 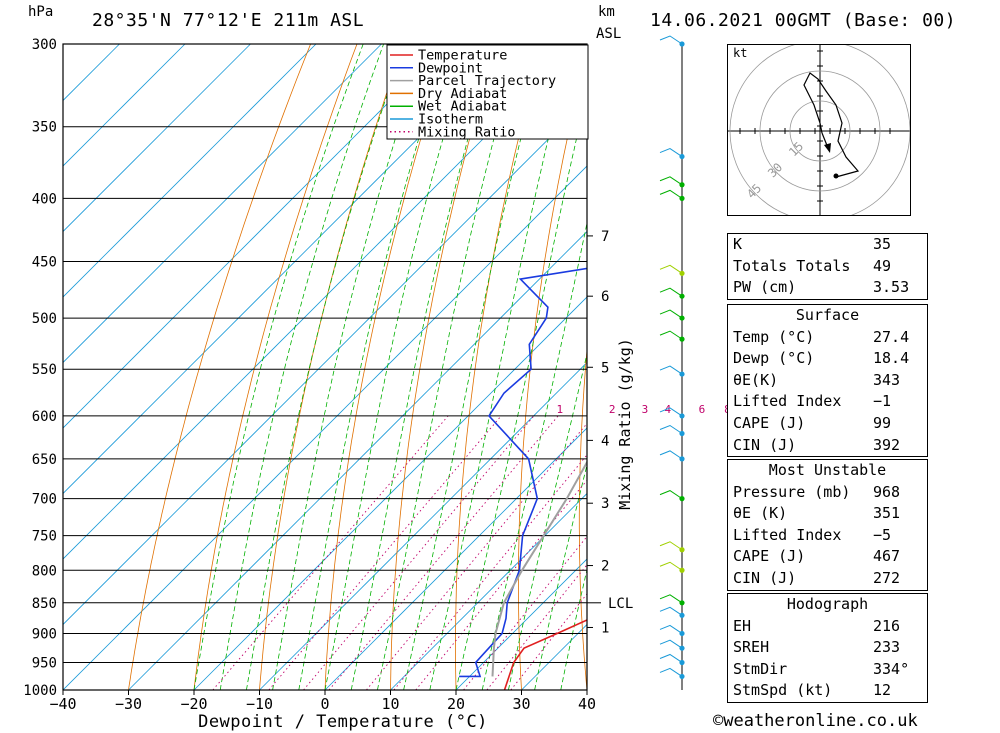 I want to click on hodograph-table-title: Hodograph, so click(x=827, y=604).